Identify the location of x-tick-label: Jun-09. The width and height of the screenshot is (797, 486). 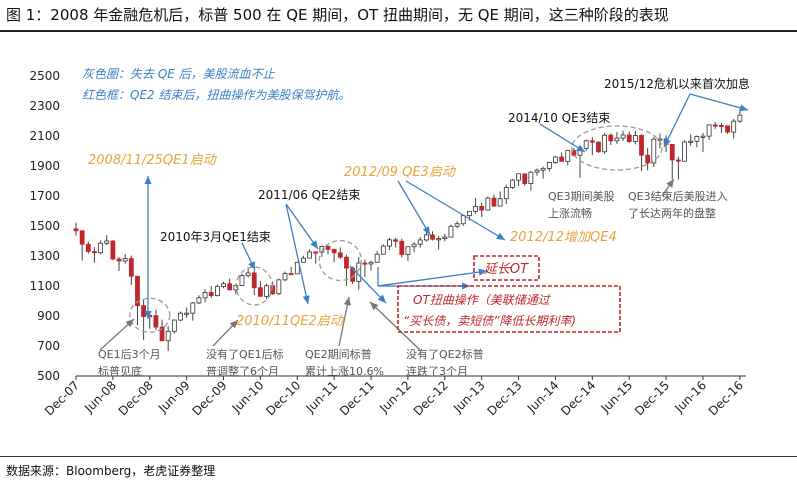
(174, 397).